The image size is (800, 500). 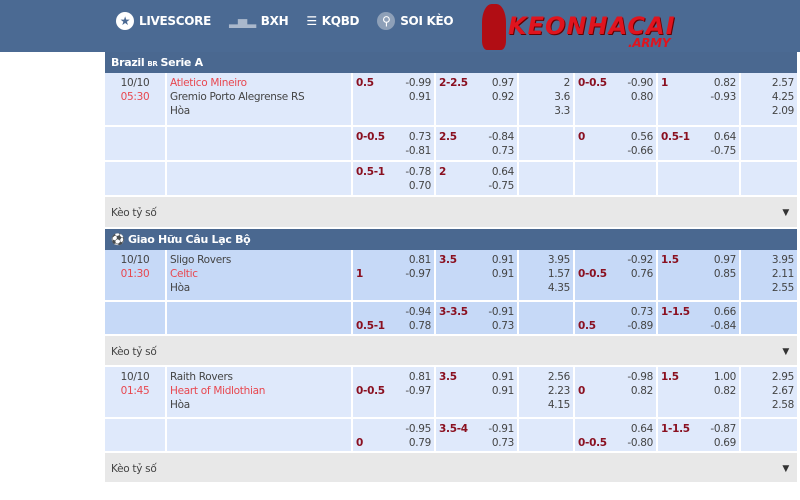 What do you see at coordinates (451, 62) in the screenshot?
I see `league-header: Brazil BR Serie A` at bounding box center [451, 62].